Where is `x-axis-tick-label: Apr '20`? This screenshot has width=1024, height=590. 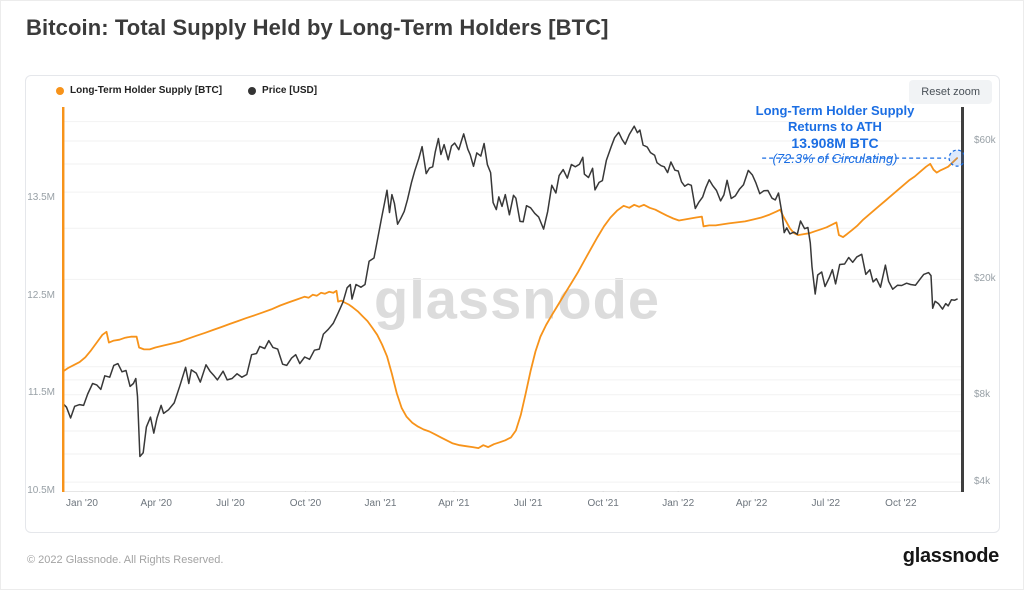
x-axis-tick-label: Apr '20 is located at coordinates (156, 503).